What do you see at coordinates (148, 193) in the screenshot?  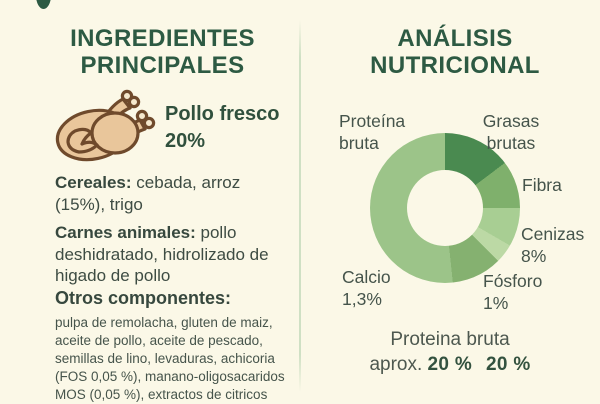 I see `ingredients-cereales-text: cebada, arroz (15%), trigo` at bounding box center [148, 193].